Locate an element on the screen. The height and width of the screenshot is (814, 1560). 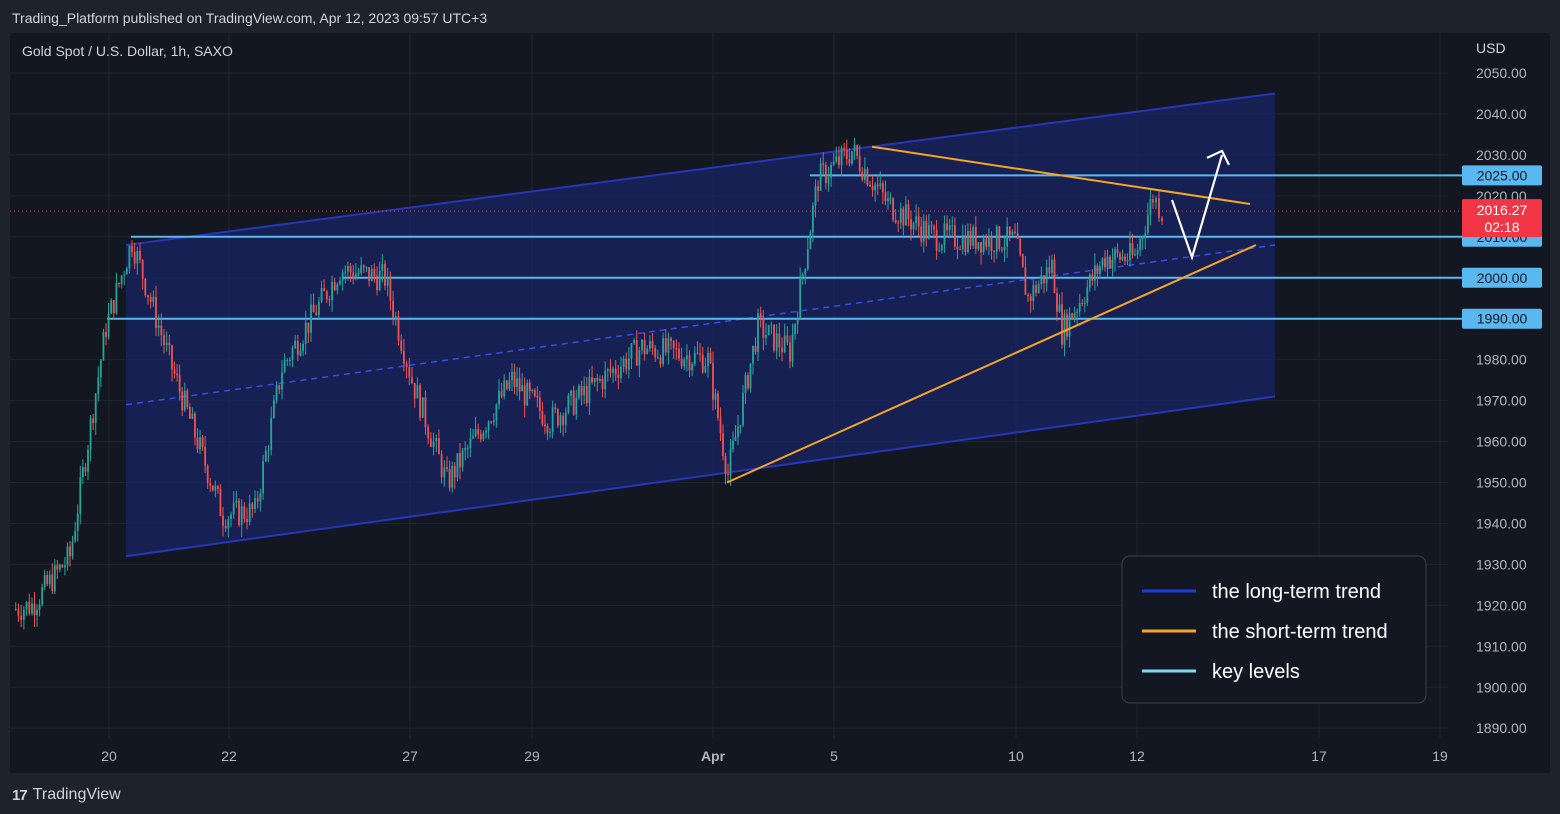
legend-label: the short-term trend is located at coordinates (1300, 632).